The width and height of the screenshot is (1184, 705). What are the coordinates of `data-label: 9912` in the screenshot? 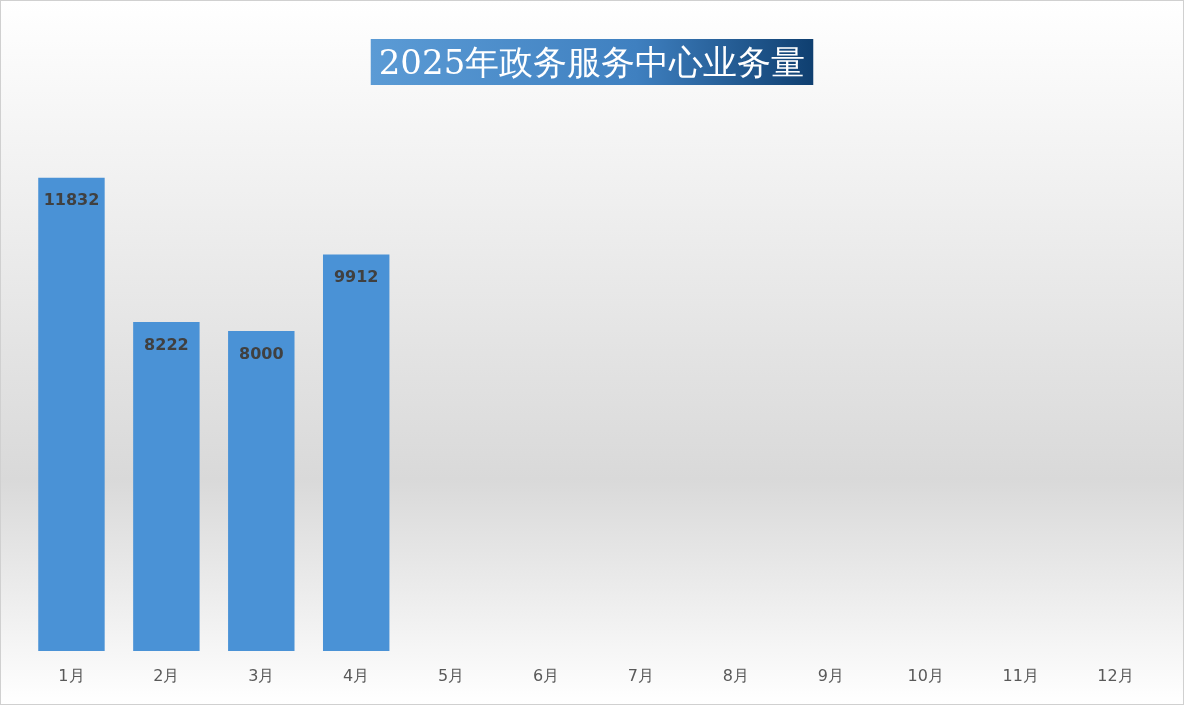 It's located at (356, 277).